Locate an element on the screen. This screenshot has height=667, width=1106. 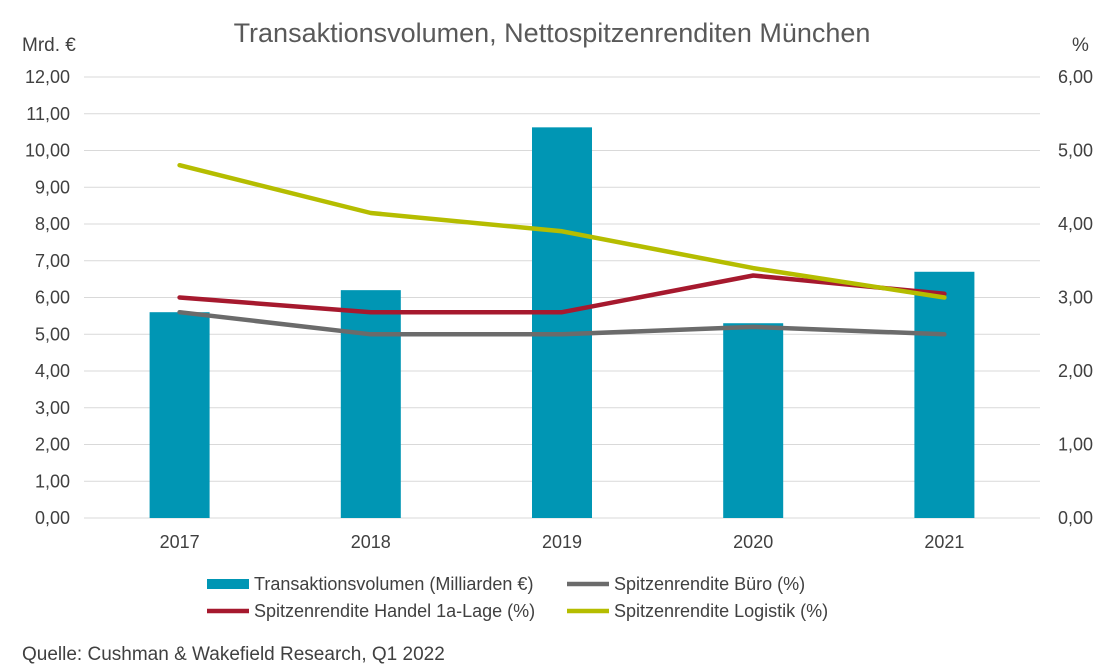
left-tick-label: 9,00 is located at coordinates (52, 187).